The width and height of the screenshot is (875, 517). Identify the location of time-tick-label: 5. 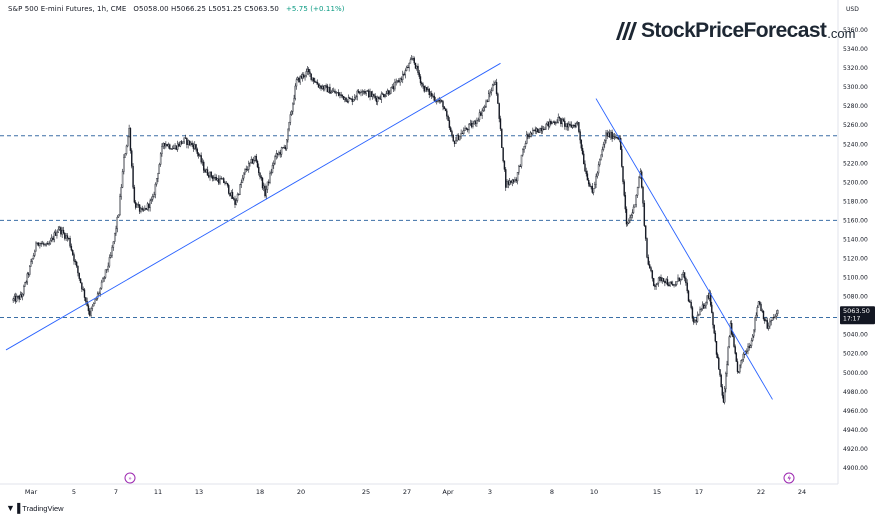
(74, 492).